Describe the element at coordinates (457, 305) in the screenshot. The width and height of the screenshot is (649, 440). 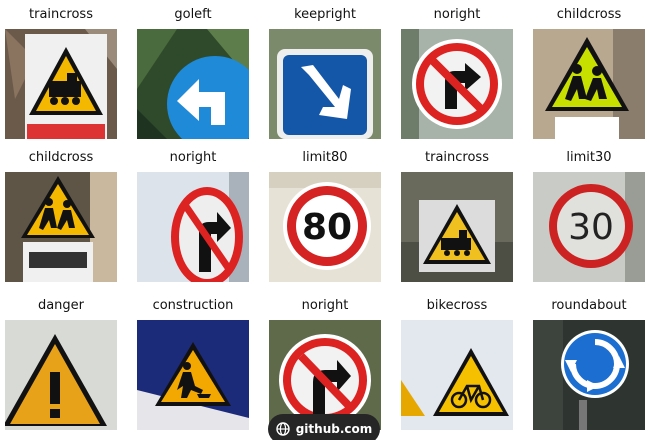
I see `tile-label: bikecross` at that location.